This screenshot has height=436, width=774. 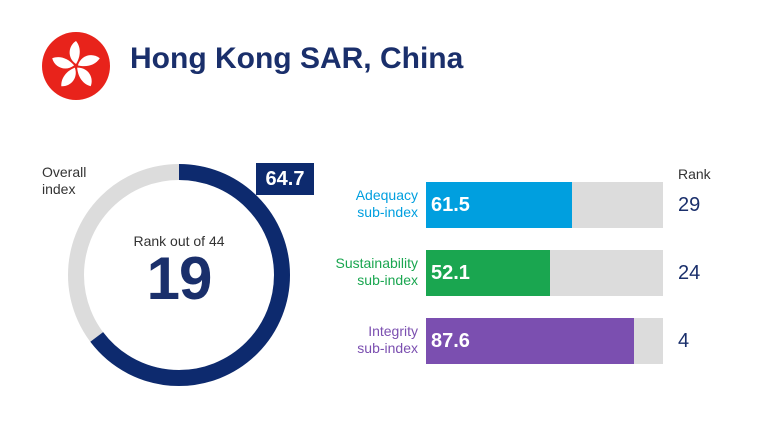 I want to click on sub-index-label-integrity: Integrity sub-index, so click(x=387, y=339).